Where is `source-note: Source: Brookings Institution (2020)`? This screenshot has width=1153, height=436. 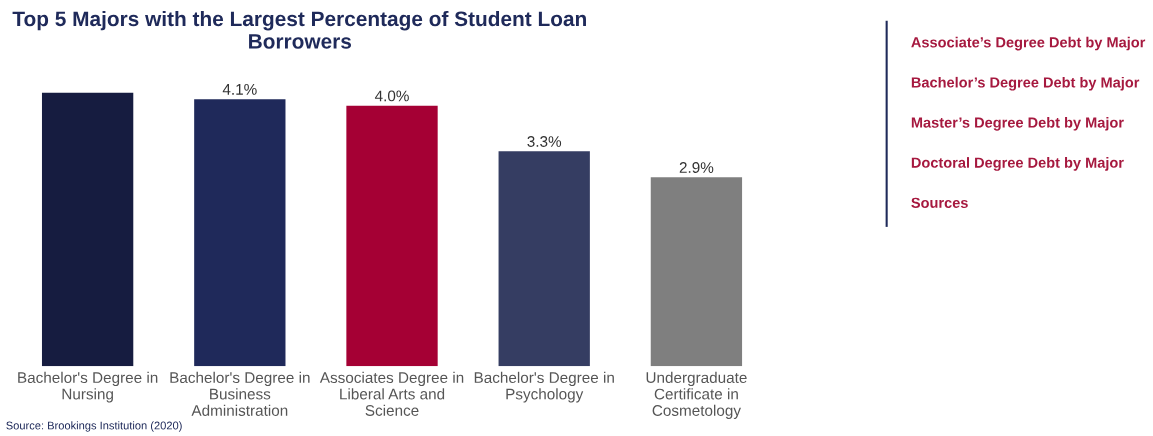
source-note: Source: Brookings Institution (2020) is located at coordinates (94, 426).